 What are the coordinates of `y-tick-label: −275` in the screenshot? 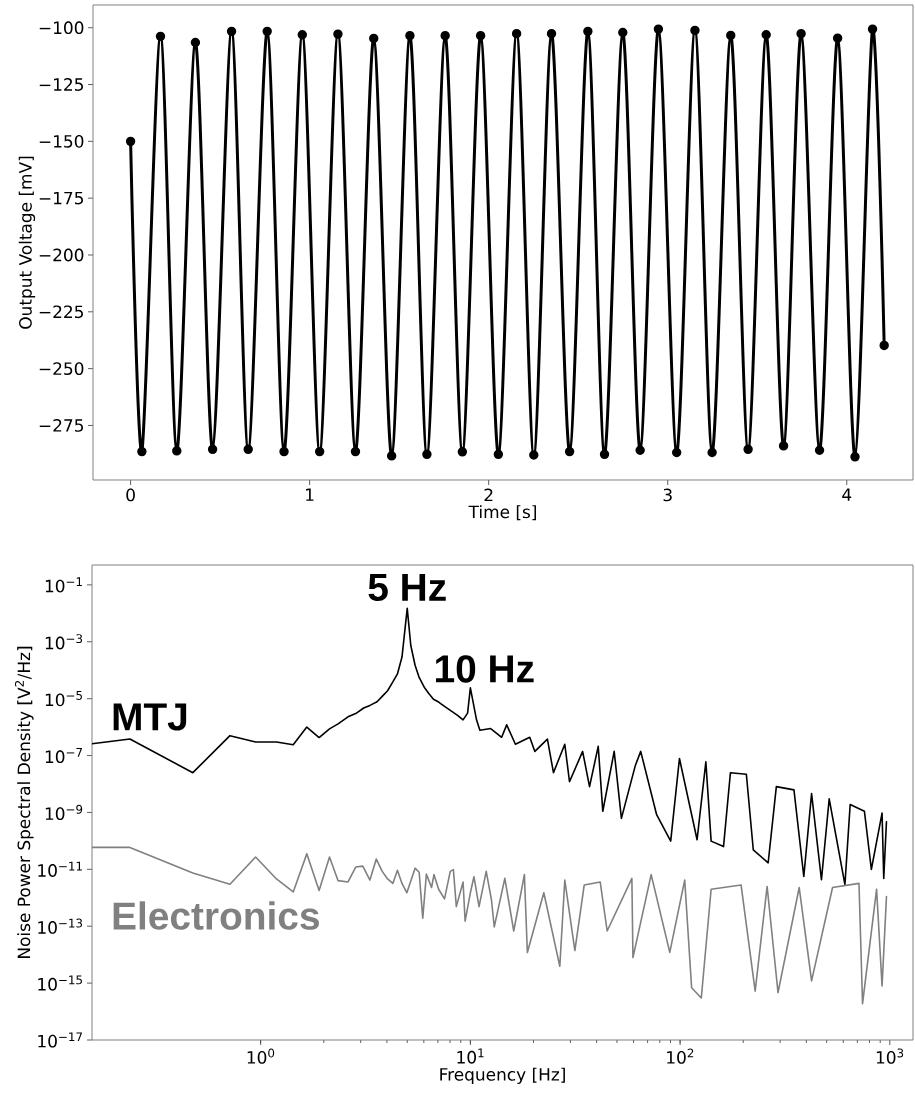 It's located at (61, 425).